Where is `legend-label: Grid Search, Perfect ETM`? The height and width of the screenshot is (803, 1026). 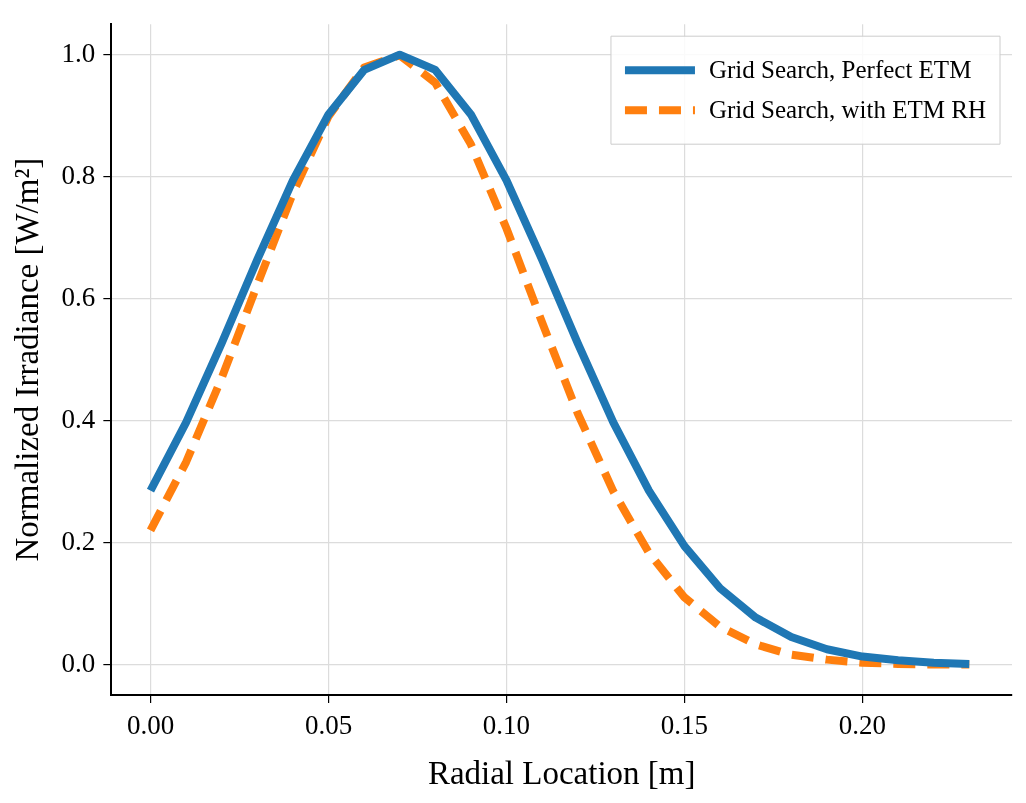 legend-label: Grid Search, Perfect ETM is located at coordinates (840, 69).